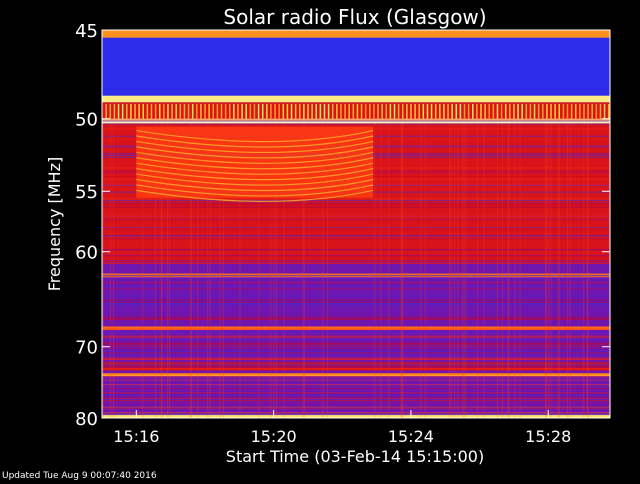 The width and height of the screenshot is (640, 484). What do you see at coordinates (86, 120) in the screenshot?
I see `y-tick-label: 50` at bounding box center [86, 120].